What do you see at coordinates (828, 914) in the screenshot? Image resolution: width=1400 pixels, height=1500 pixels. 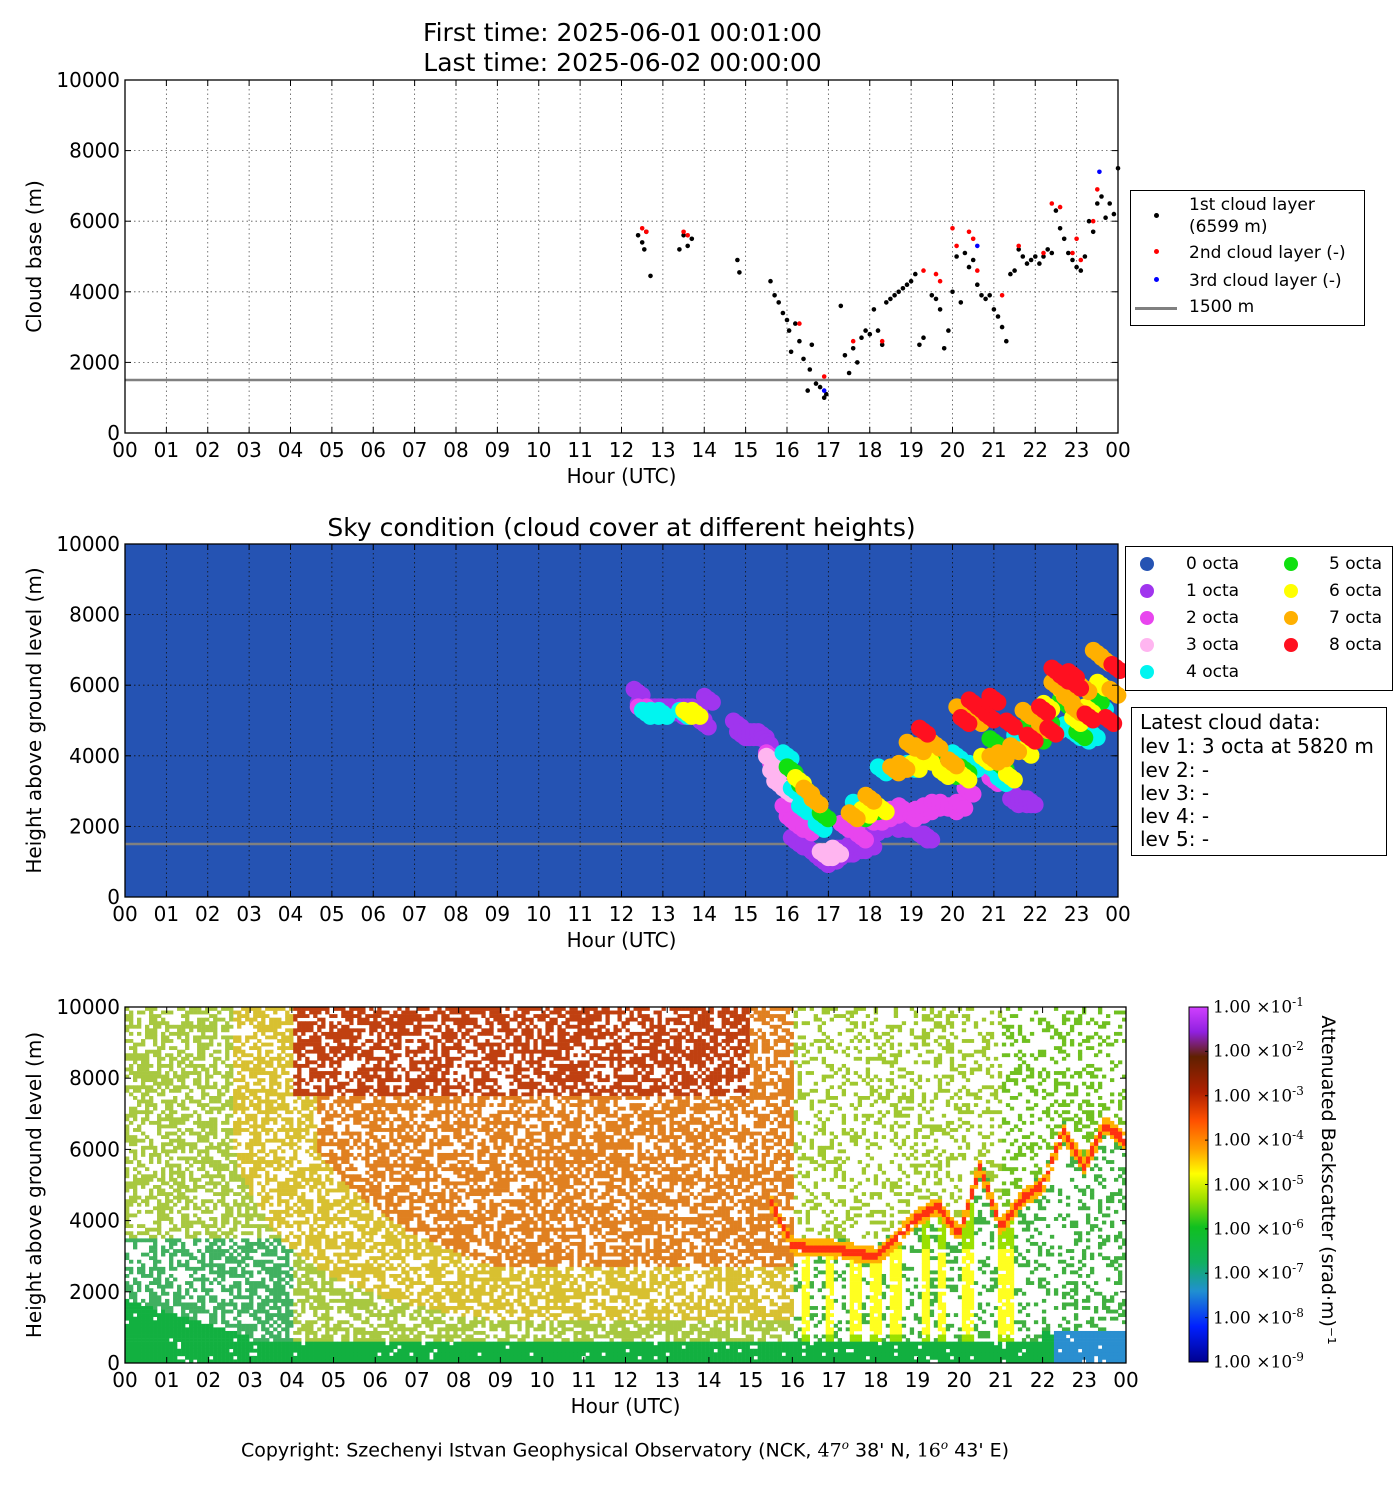 I see `x-tick-label: 17` at bounding box center [828, 914].